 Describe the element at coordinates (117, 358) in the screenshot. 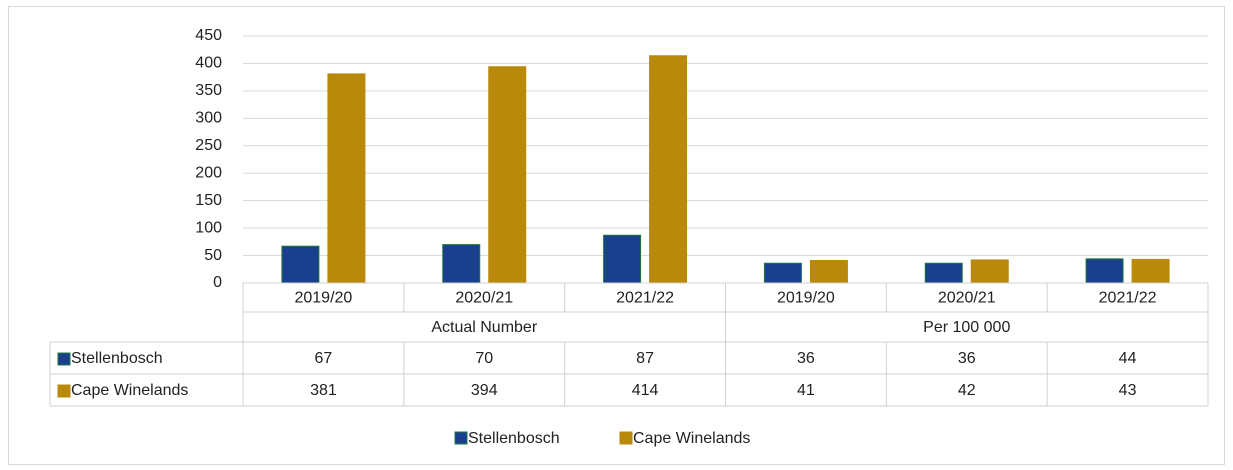

I see `row-label: Stellenbosch` at that location.